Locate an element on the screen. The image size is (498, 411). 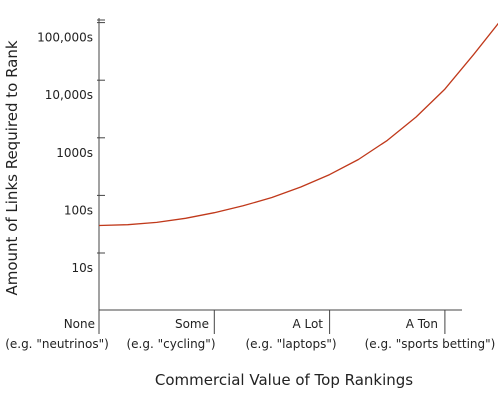
y-tick-label: 1000s is located at coordinates (74, 153).